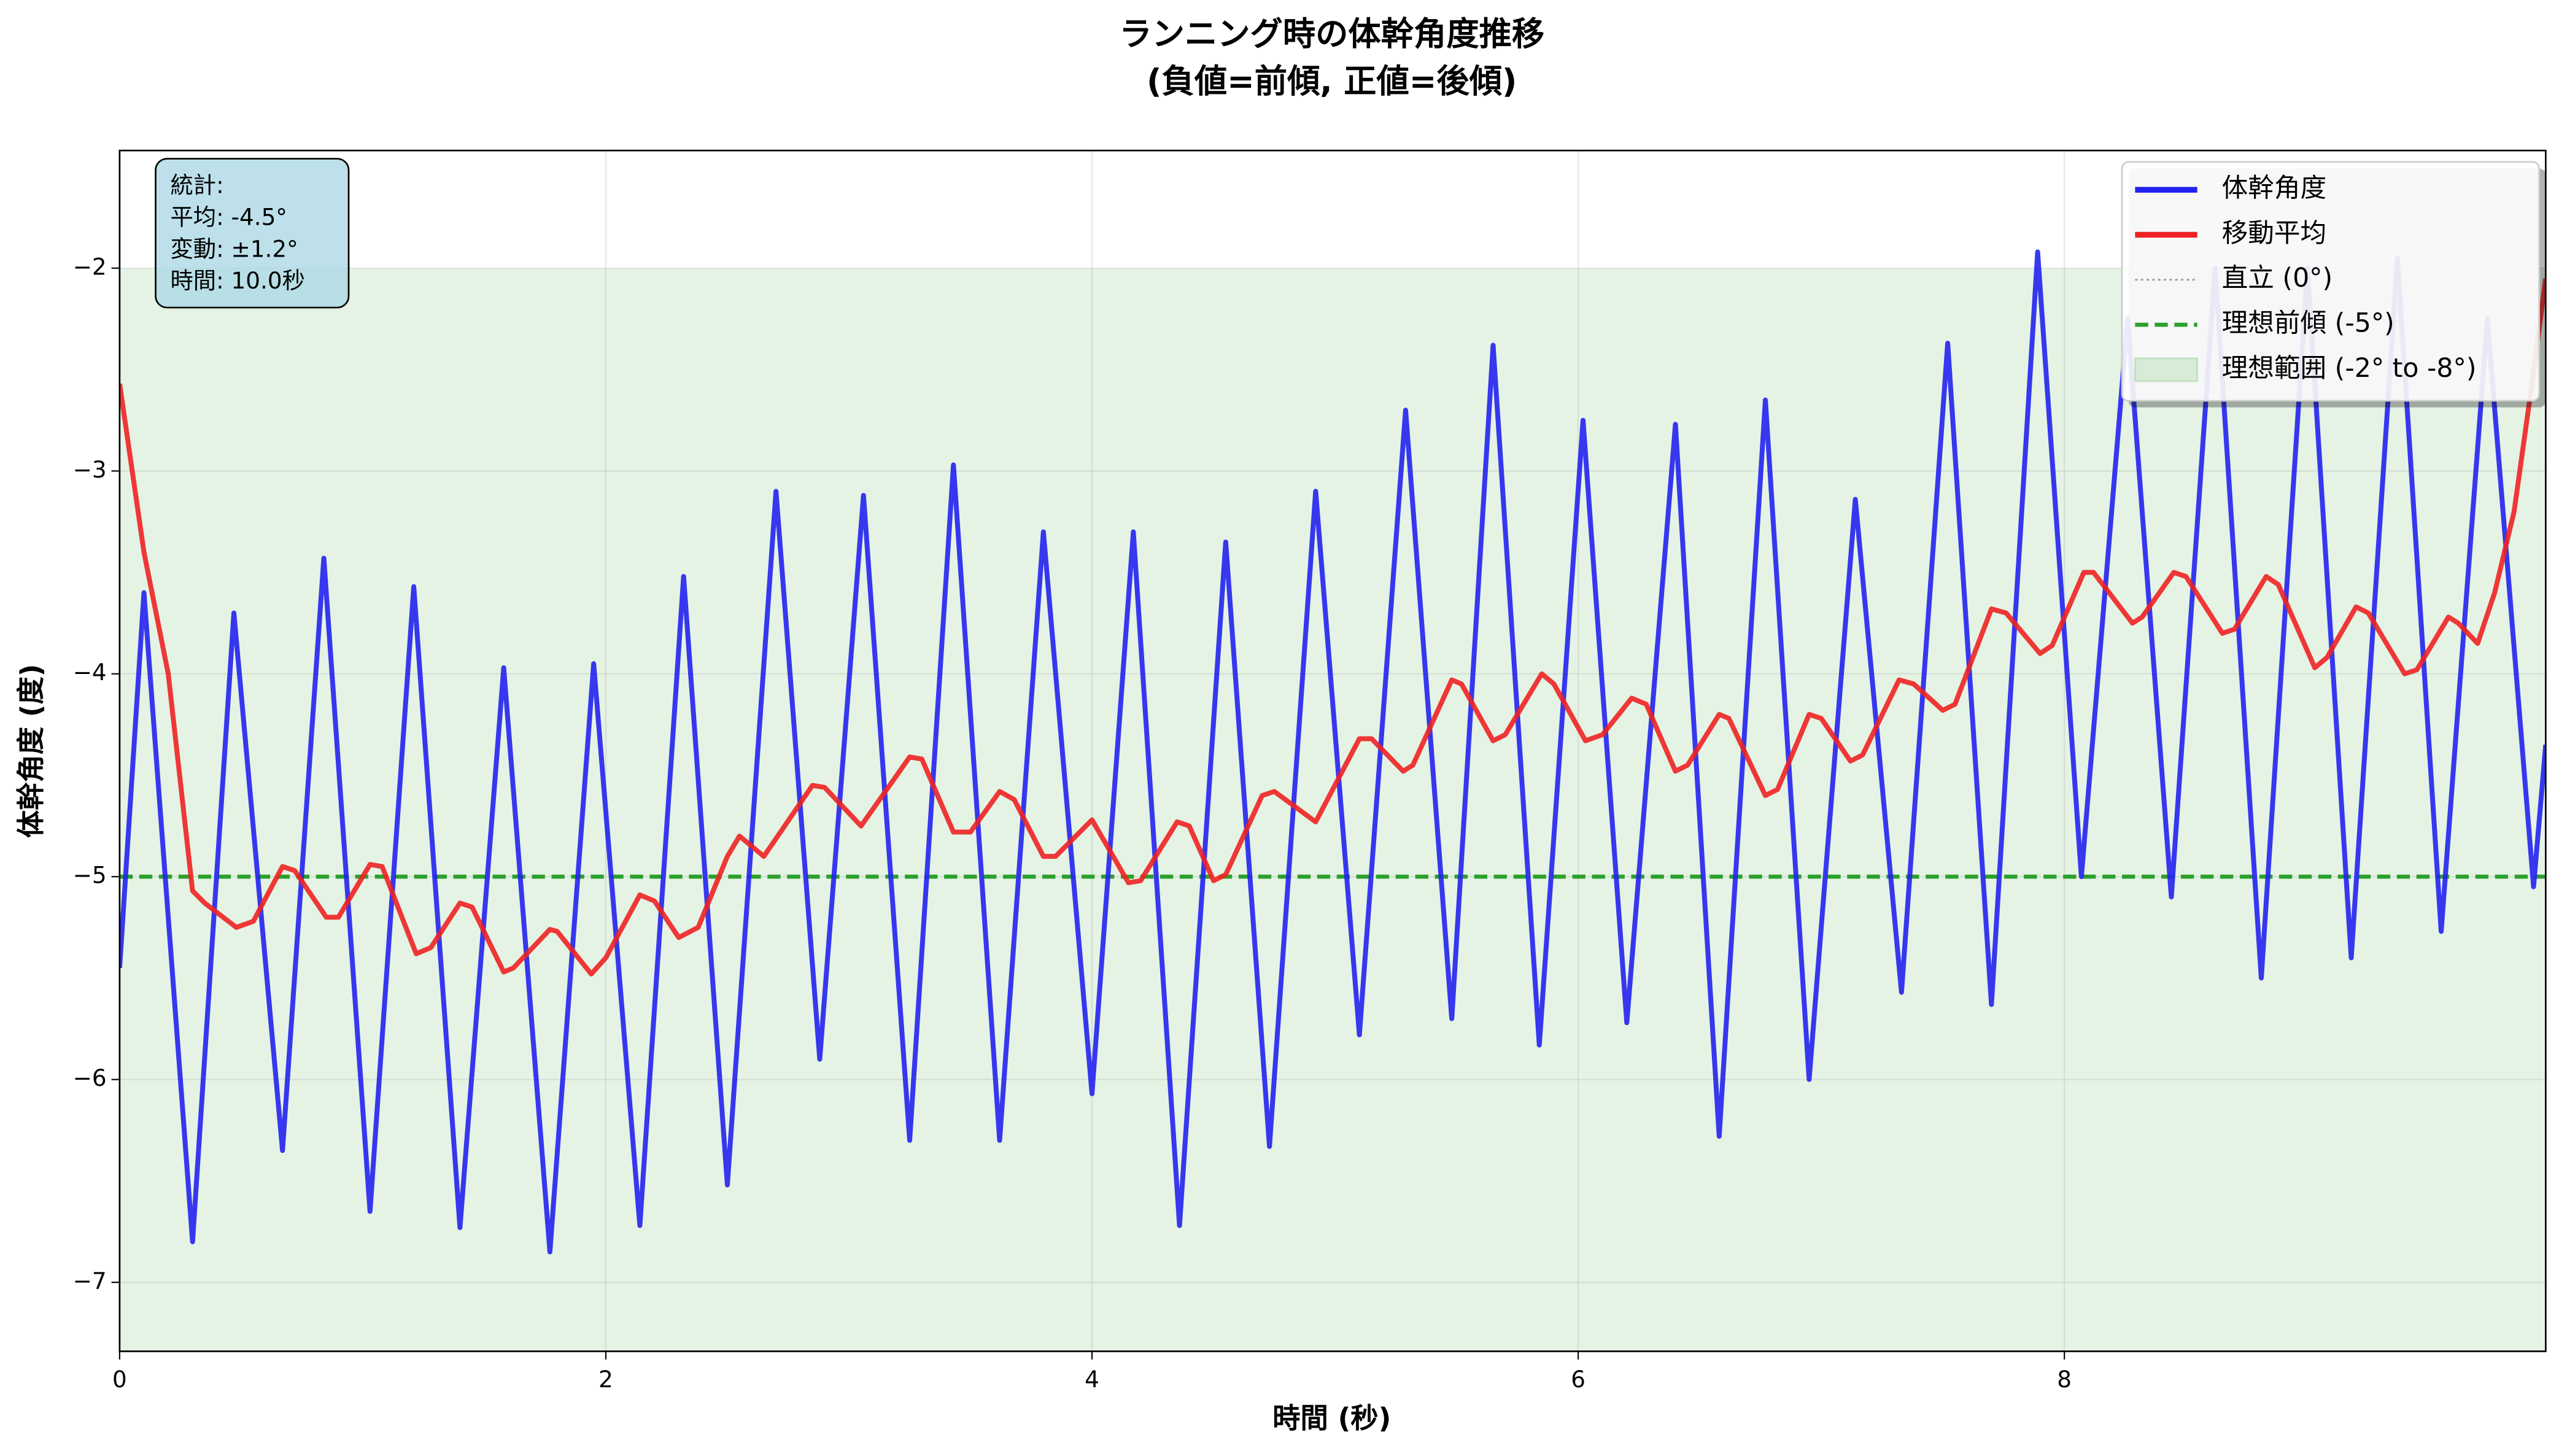 Image resolution: width=2559 pixels, height=1456 pixels. I want to click on x-axis-label: 時間 (秒), so click(1331, 1418).